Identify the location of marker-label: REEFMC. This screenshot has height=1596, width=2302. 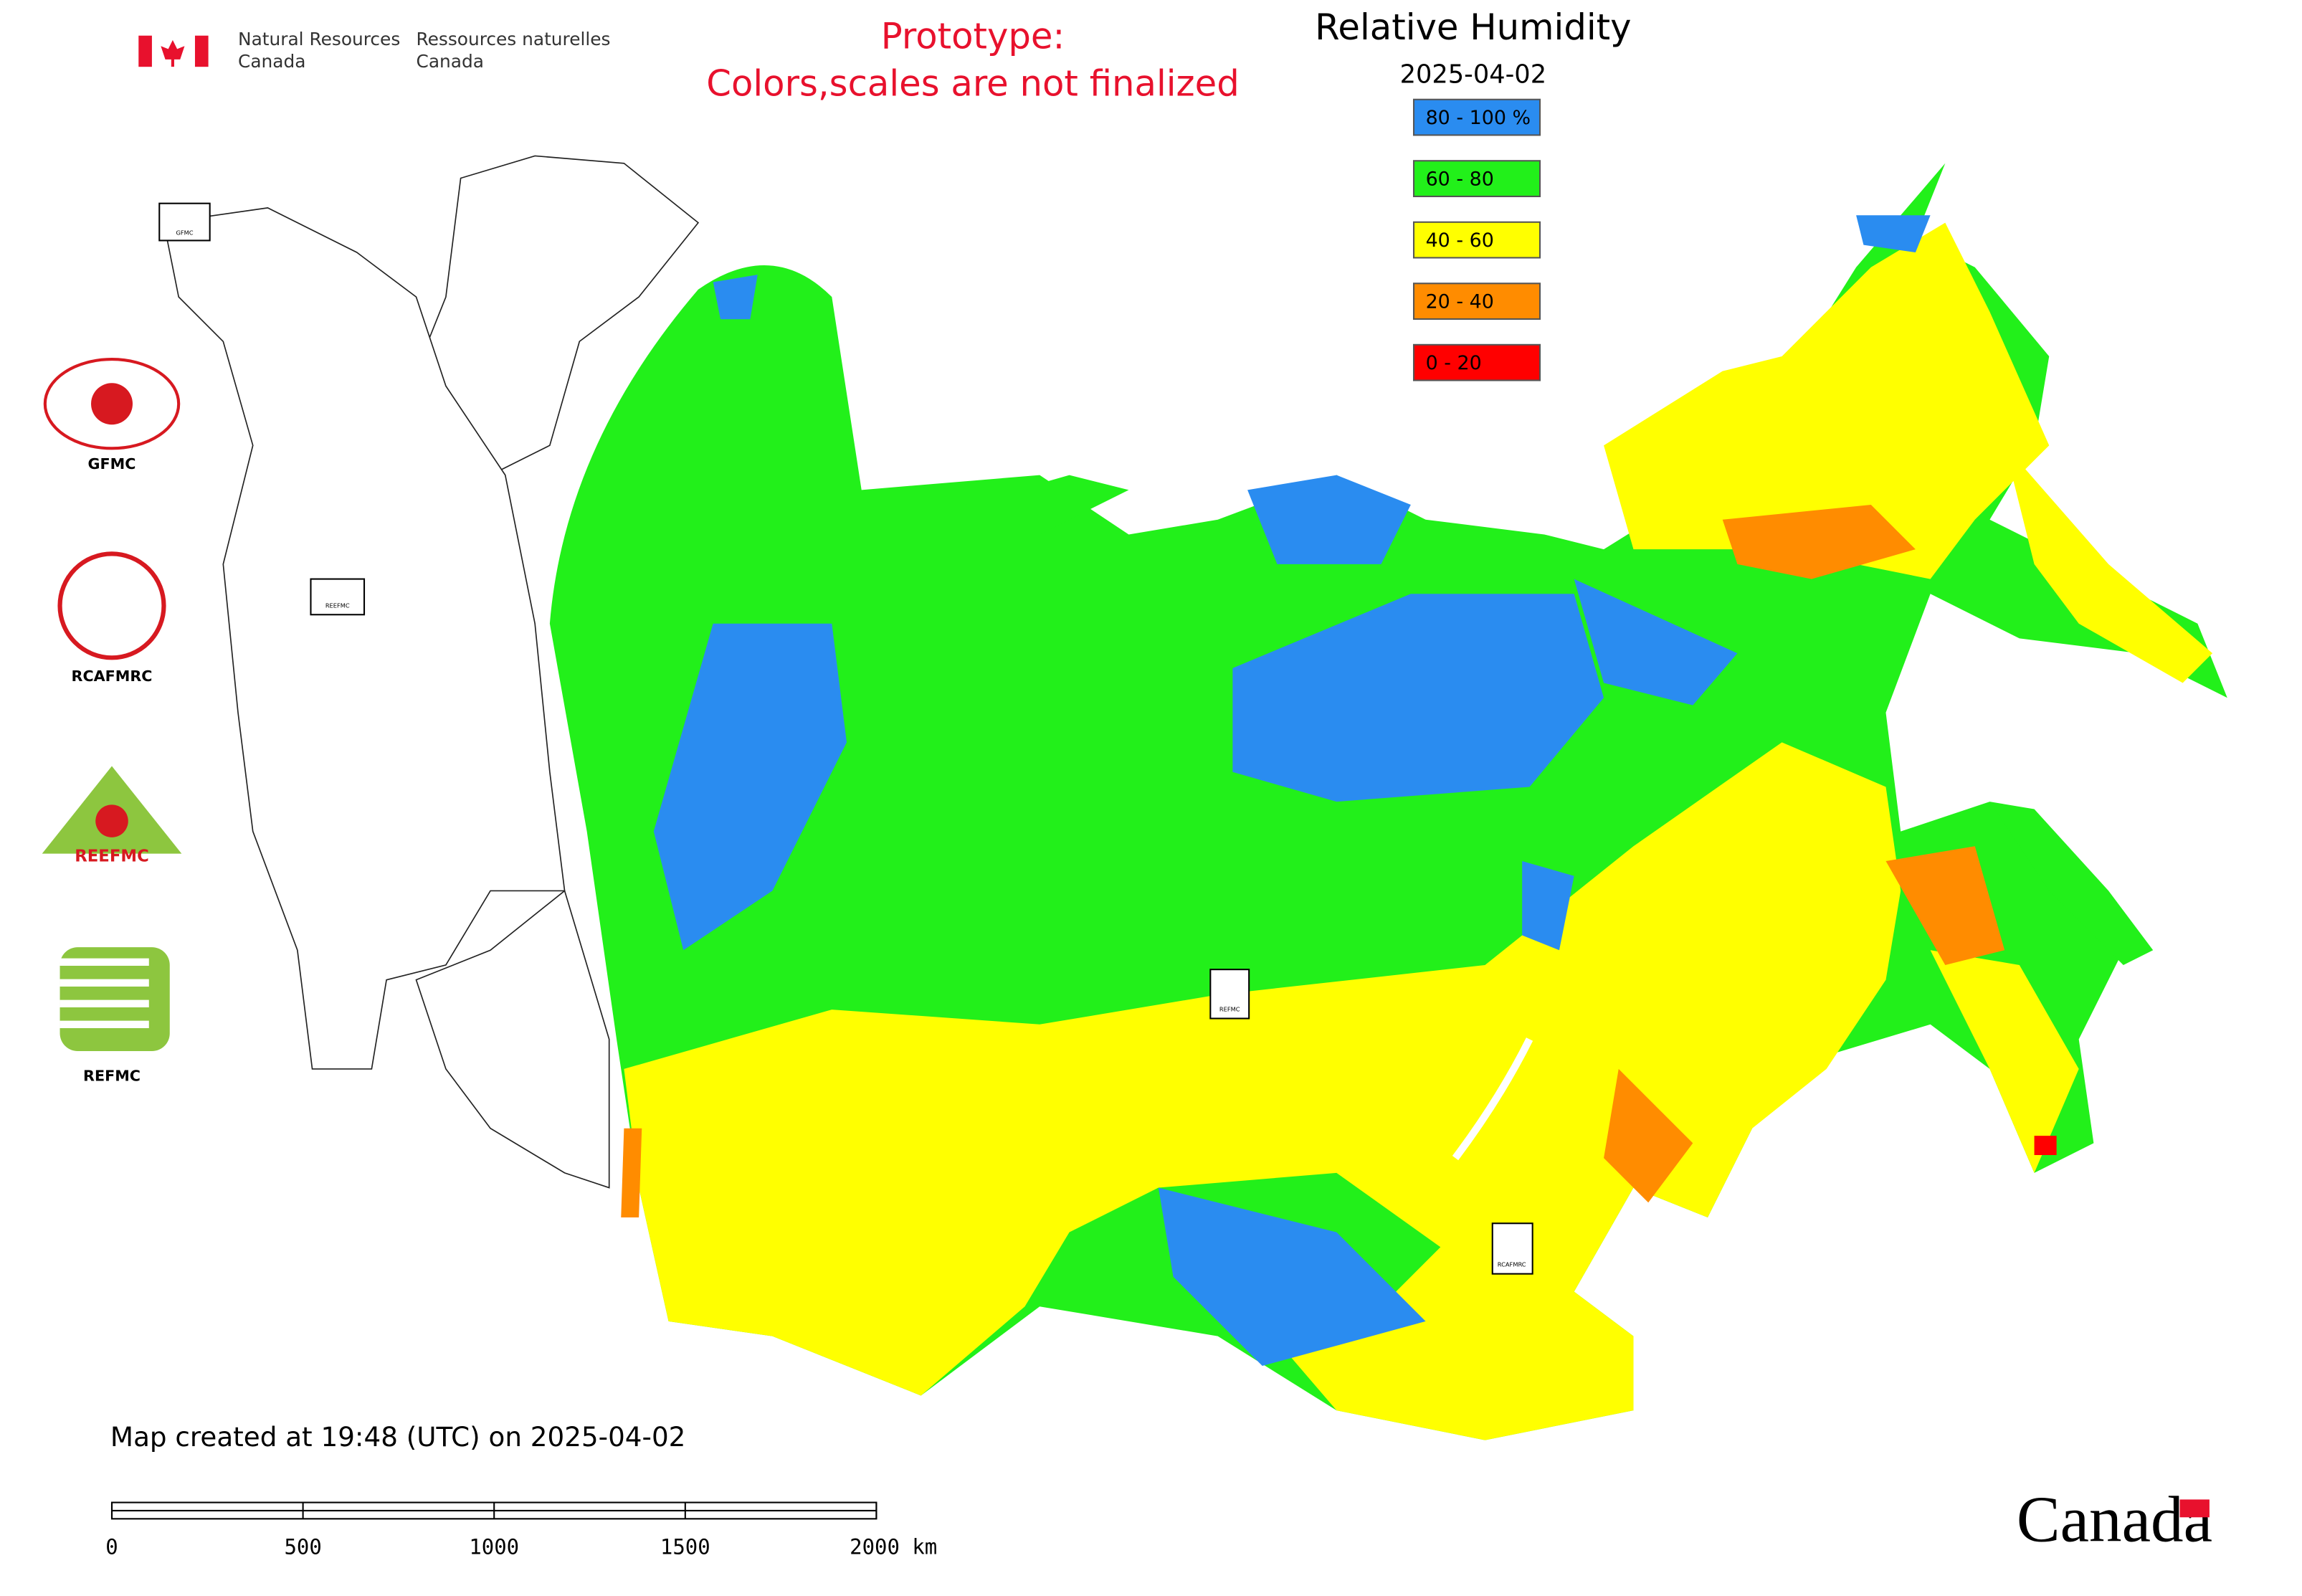
(337, 605).